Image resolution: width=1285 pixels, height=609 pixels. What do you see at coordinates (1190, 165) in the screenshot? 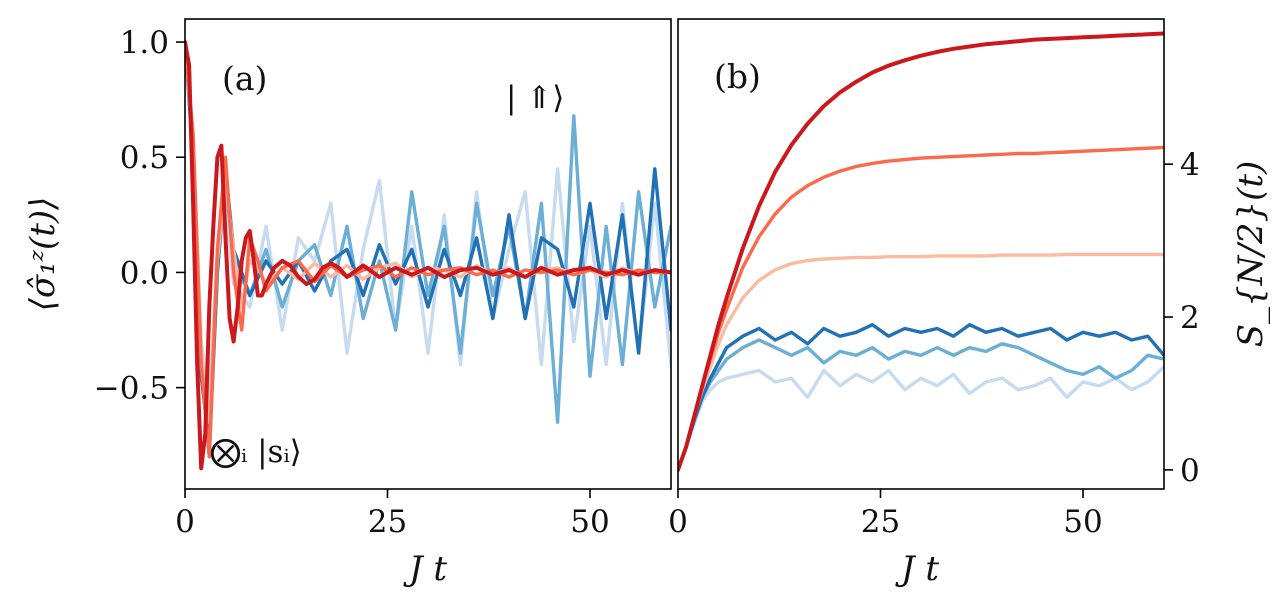
I see `y-tick-label: 4` at bounding box center [1190, 165].